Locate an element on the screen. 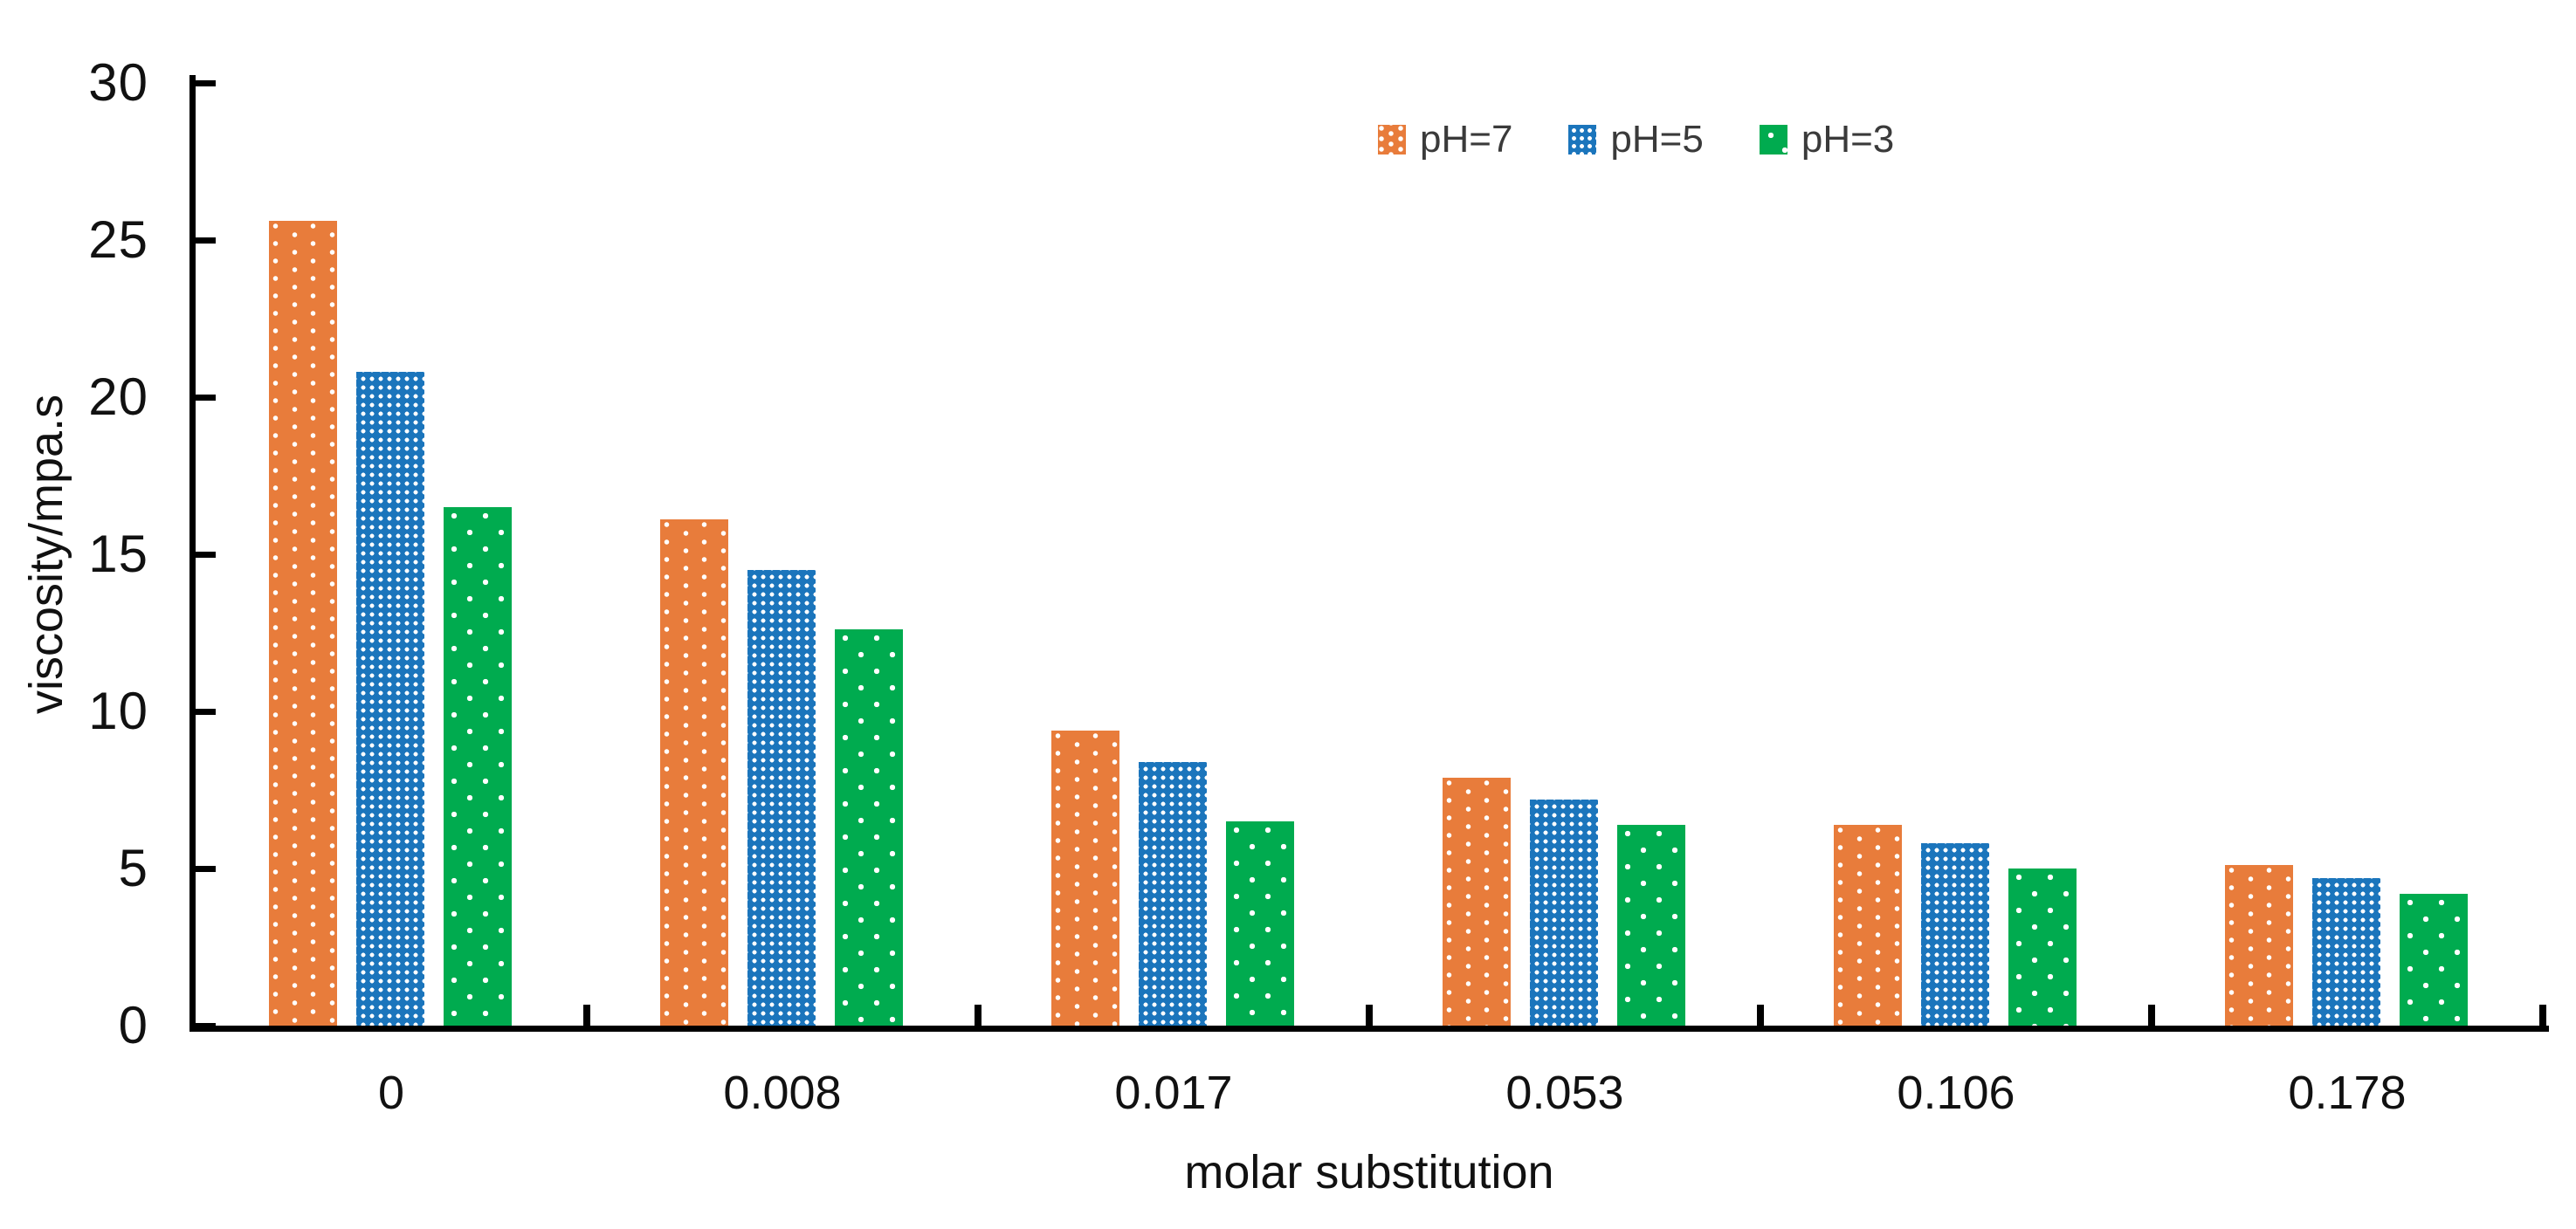 This screenshot has width=2576, height=1229. bar-ph7-0.008 is located at coordinates (694, 772).